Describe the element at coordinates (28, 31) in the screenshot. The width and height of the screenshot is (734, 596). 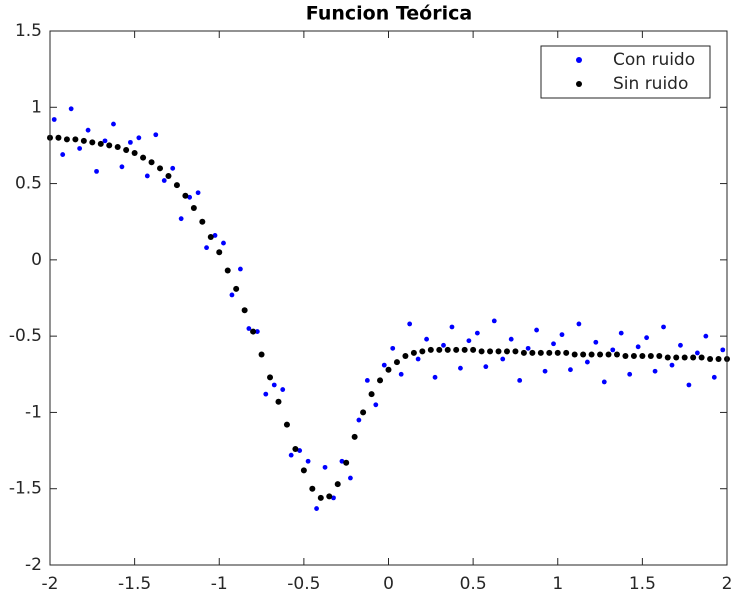
I see `y-tick-label: 1.5` at that location.